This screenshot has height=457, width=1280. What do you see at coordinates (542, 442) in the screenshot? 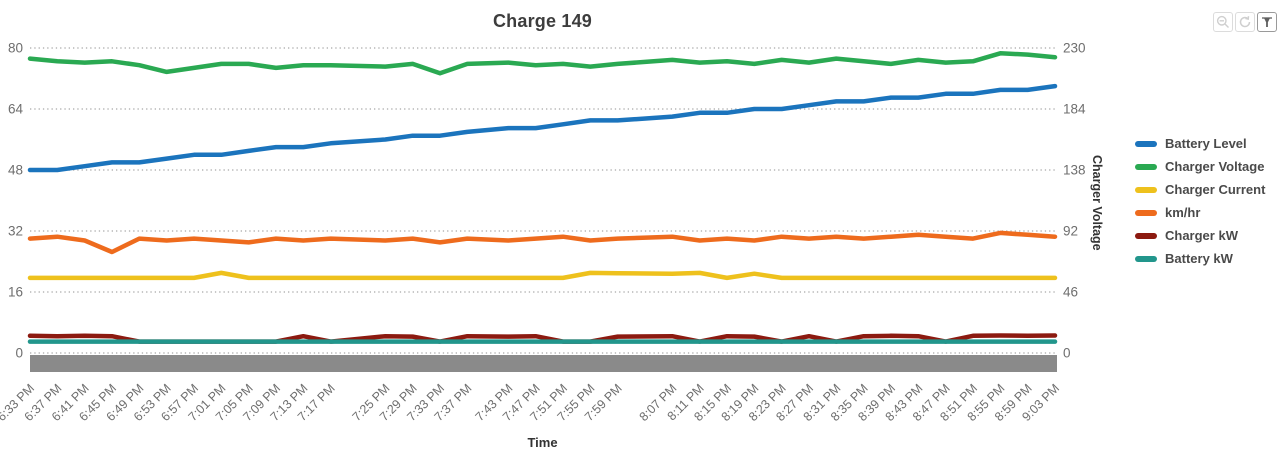
I see `x-axis-title: Time` at bounding box center [542, 442].